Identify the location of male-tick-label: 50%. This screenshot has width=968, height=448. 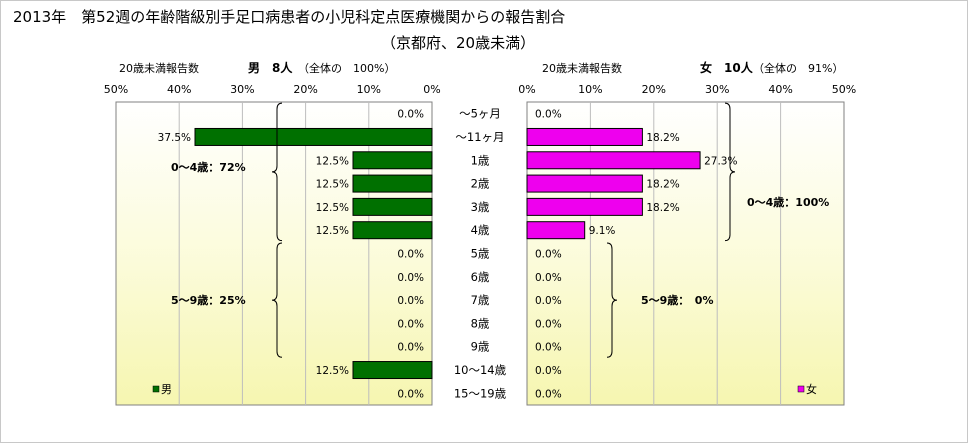
(116, 89).